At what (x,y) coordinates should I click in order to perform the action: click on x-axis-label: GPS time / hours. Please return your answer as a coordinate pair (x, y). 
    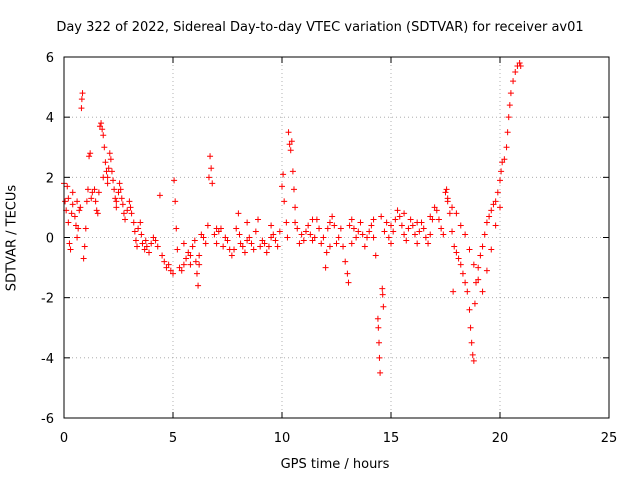
    Looking at the image, I should click on (335, 464).